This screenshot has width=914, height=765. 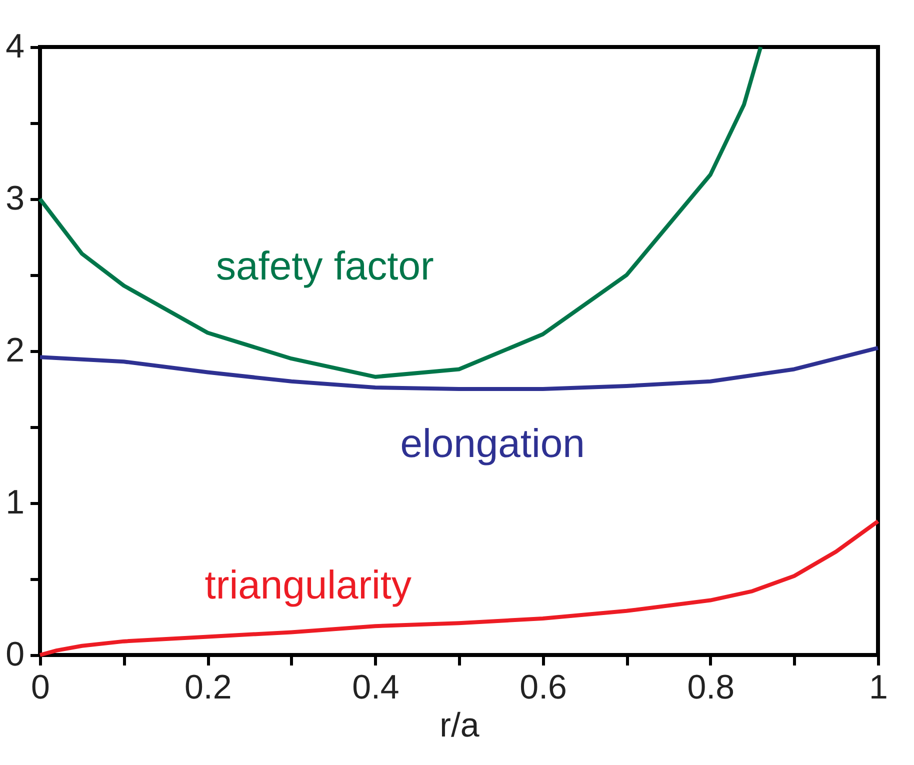 I want to click on x-tick-label: 1, so click(x=878, y=687).